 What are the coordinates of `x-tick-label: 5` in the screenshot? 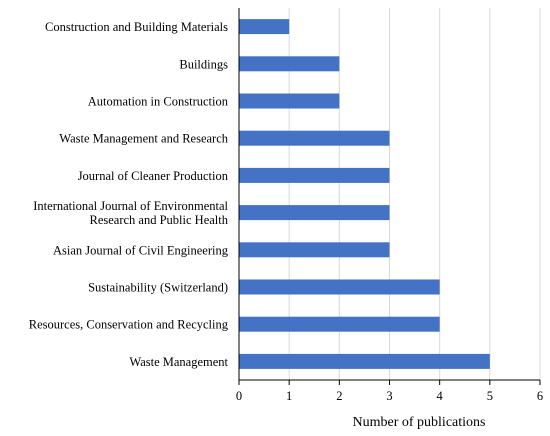 It's located at (490, 396).